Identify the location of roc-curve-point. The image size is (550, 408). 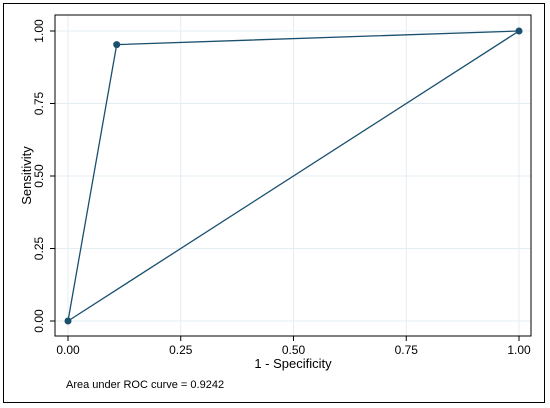
(117, 45).